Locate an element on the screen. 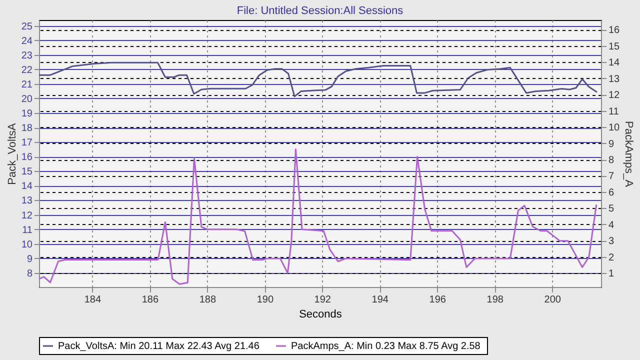  y2-tick-label: 6 is located at coordinates (611, 192).